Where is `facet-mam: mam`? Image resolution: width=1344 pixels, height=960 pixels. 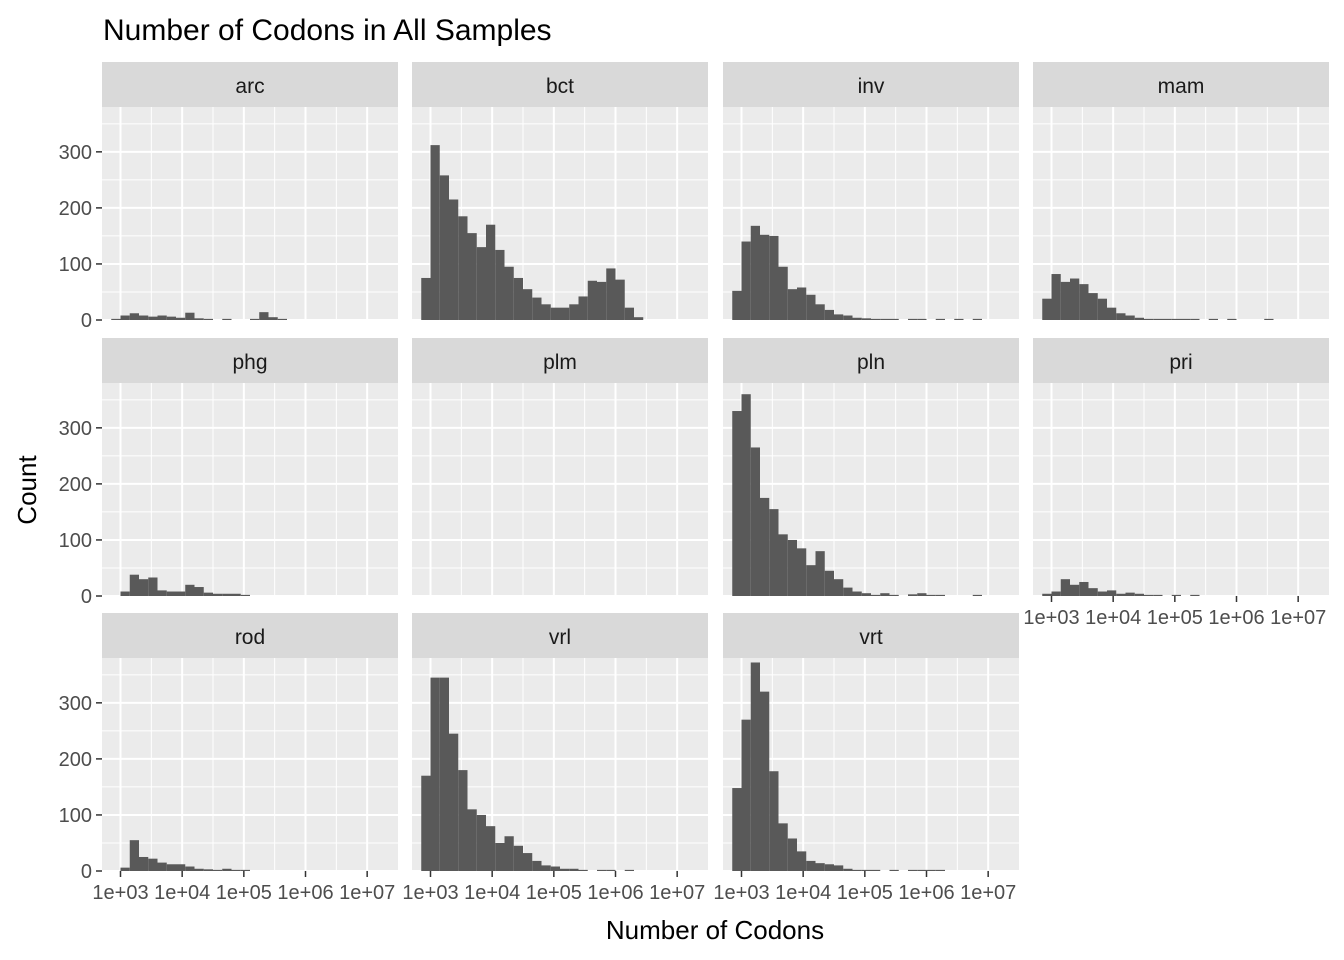
facet-mam: mam is located at coordinates (1181, 191).